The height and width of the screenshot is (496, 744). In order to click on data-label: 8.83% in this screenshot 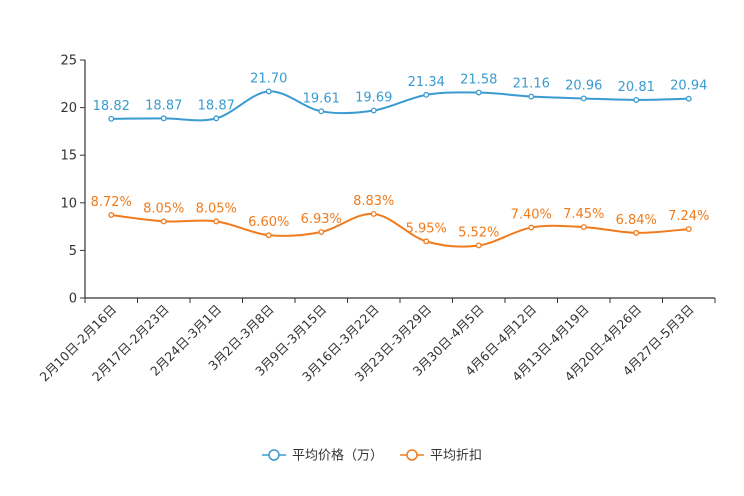, I will do `click(373, 201)`.